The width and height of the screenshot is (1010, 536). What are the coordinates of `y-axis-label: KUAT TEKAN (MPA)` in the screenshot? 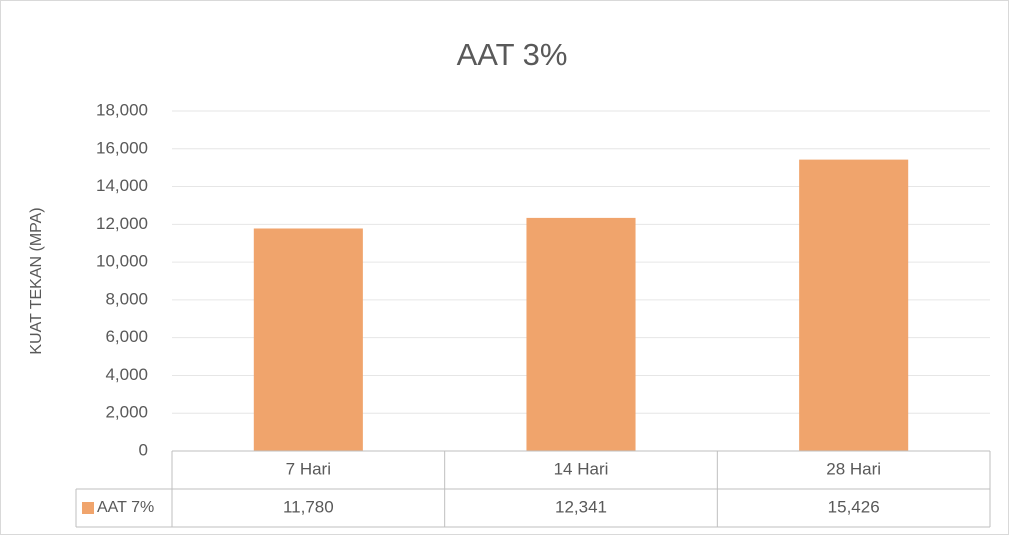 It's located at (36, 280).